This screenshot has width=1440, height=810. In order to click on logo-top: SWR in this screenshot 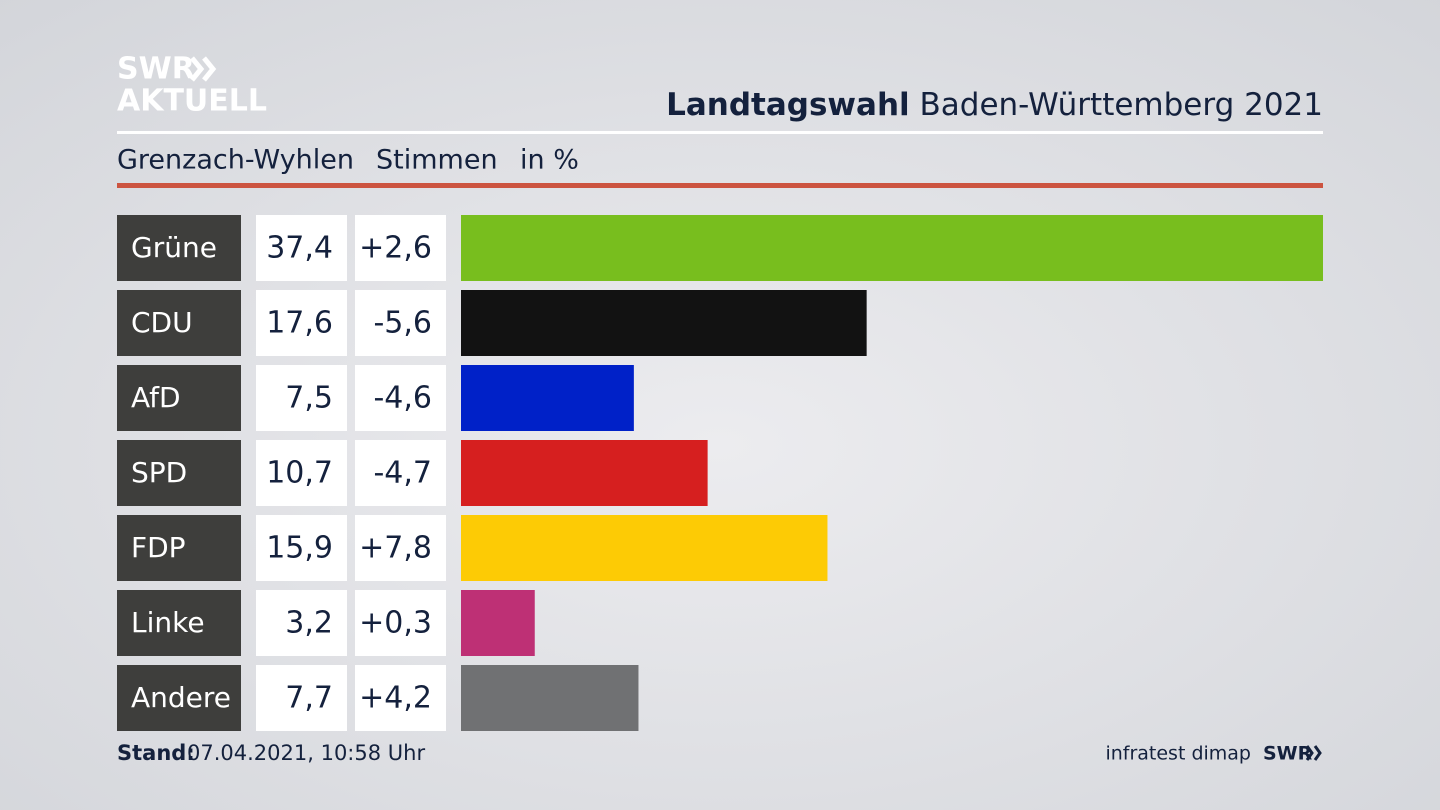, I will do `click(156, 69)`.